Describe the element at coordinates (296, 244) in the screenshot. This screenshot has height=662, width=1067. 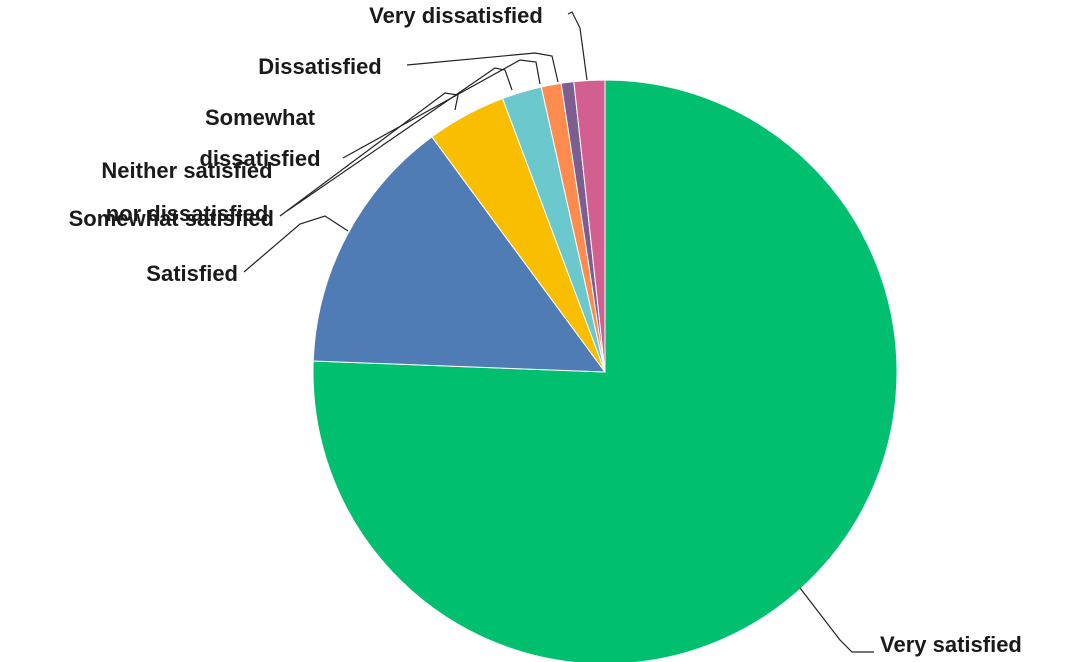
I see `leader-line-satisfied` at that location.